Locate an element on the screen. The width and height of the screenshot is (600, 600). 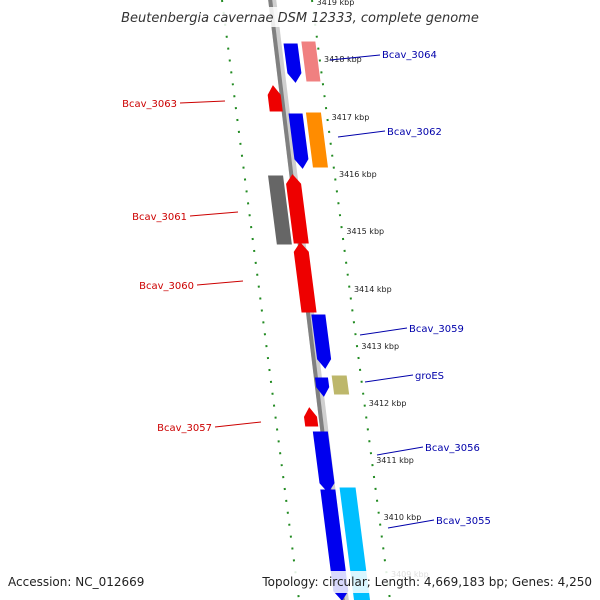
gene-label-bcav-3062: Bcav_3062 is located at coordinates (414, 132).